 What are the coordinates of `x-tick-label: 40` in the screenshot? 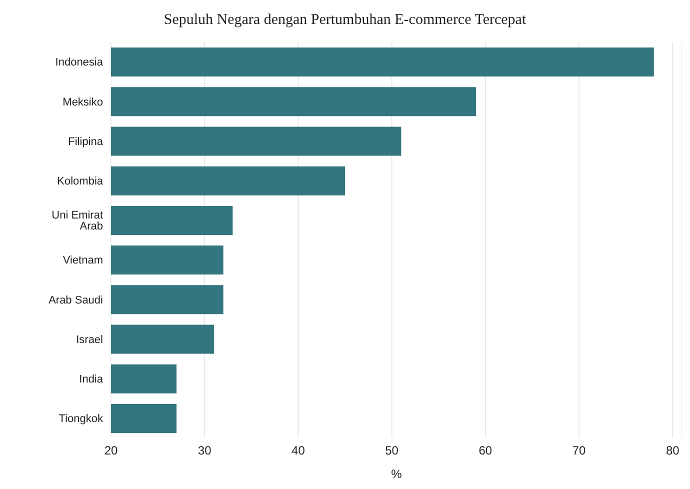 It's located at (299, 451).